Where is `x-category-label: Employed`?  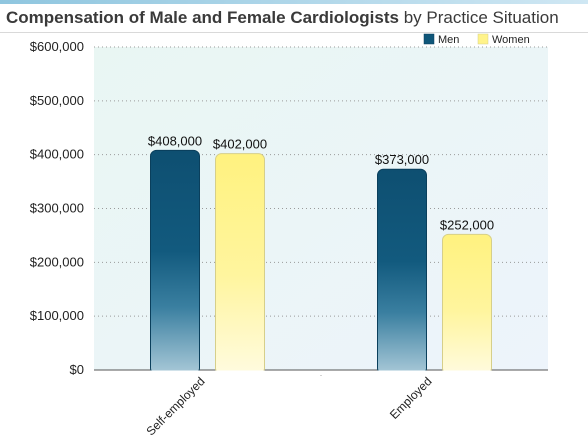 x-category-label: Employed is located at coordinates (411, 398).